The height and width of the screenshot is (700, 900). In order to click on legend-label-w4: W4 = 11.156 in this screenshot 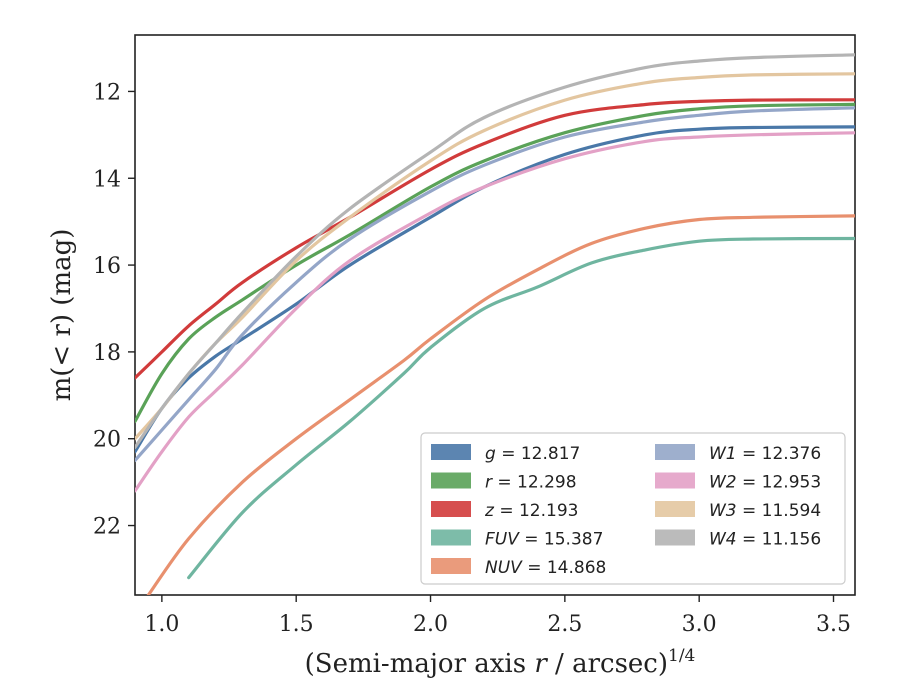, I will do `click(765, 540)`.